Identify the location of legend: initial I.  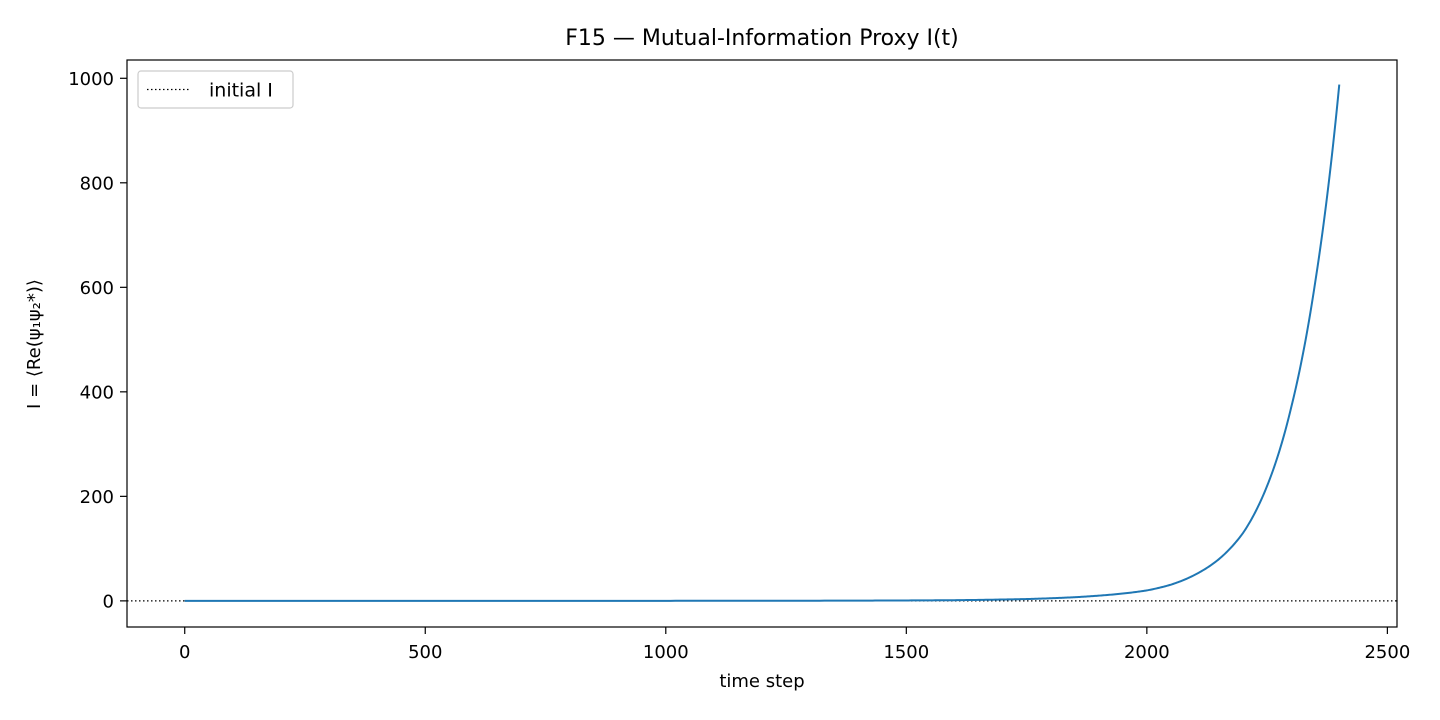
(215, 89).